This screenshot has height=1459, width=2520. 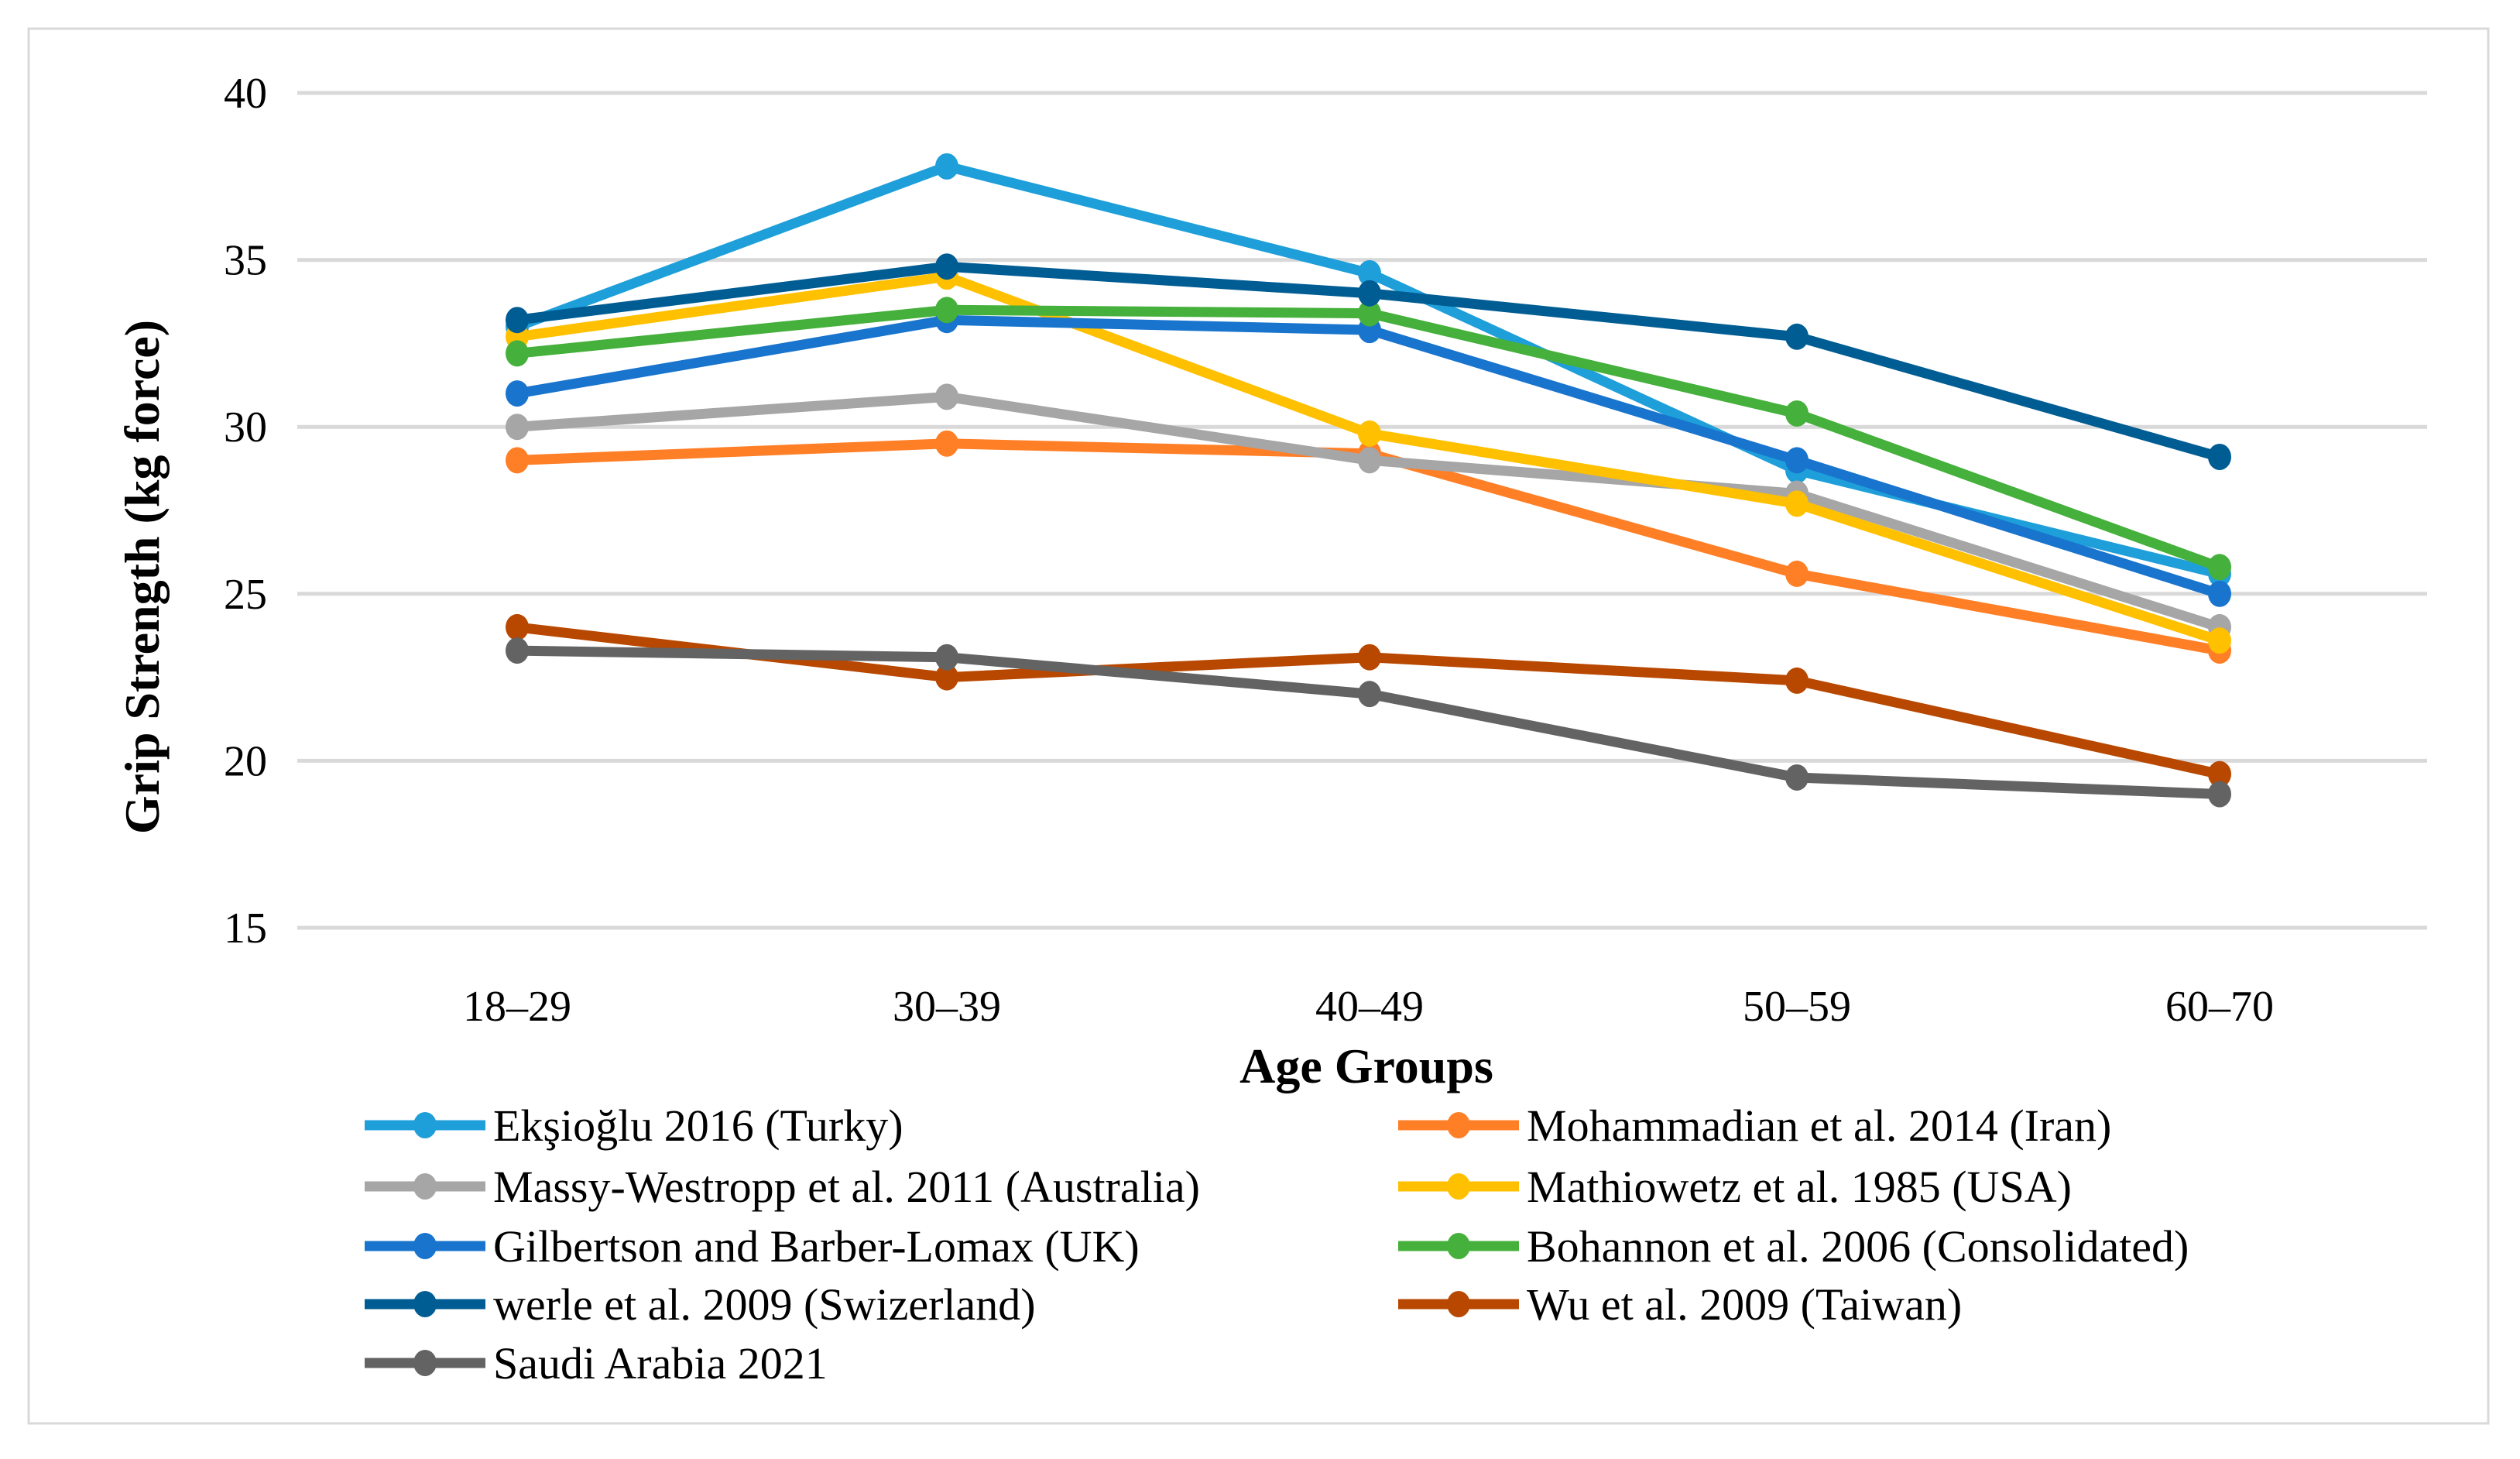 What do you see at coordinates (764, 1305) in the screenshot?
I see `legend-label: werle et al. 2009 (Swizerland)` at bounding box center [764, 1305].